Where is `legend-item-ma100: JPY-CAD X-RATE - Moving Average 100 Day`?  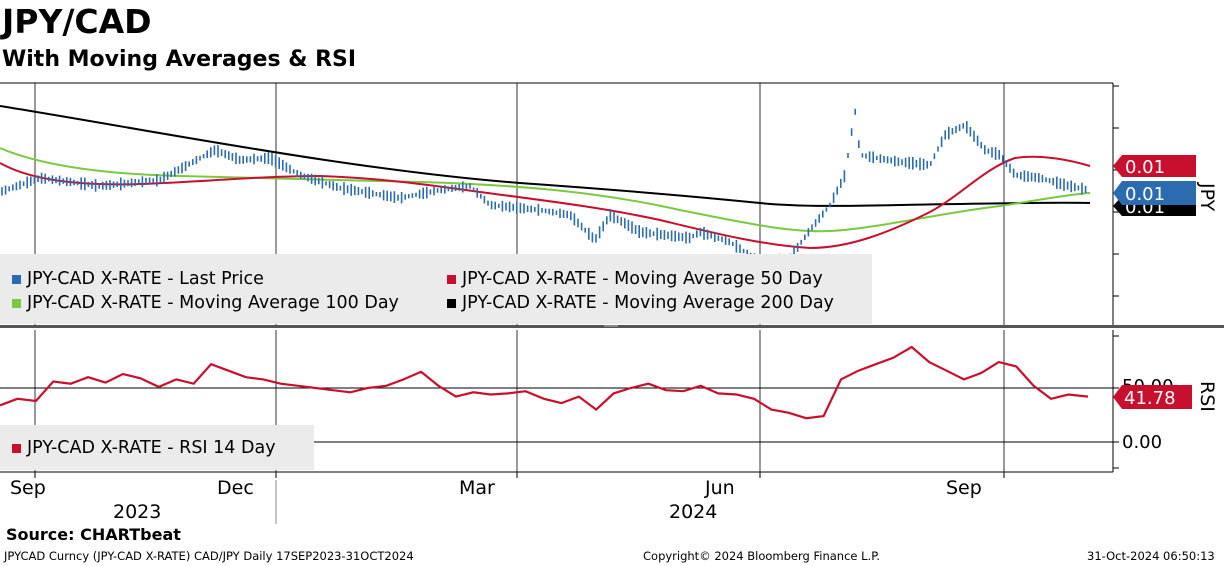
legend-item-ma100: JPY-CAD X-RATE - Moving Average 100 Day is located at coordinates (205, 303).